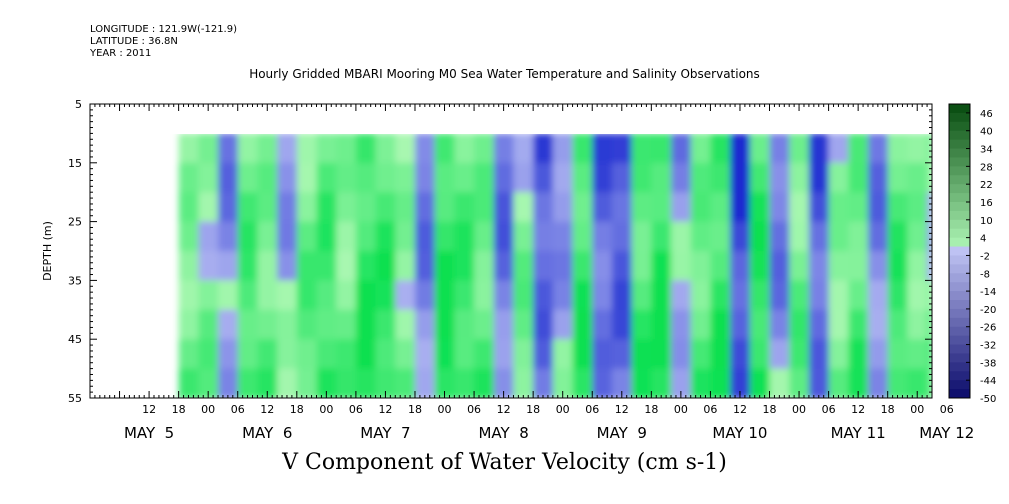  I want to click on colorbar-label: -50, so click(988, 399).